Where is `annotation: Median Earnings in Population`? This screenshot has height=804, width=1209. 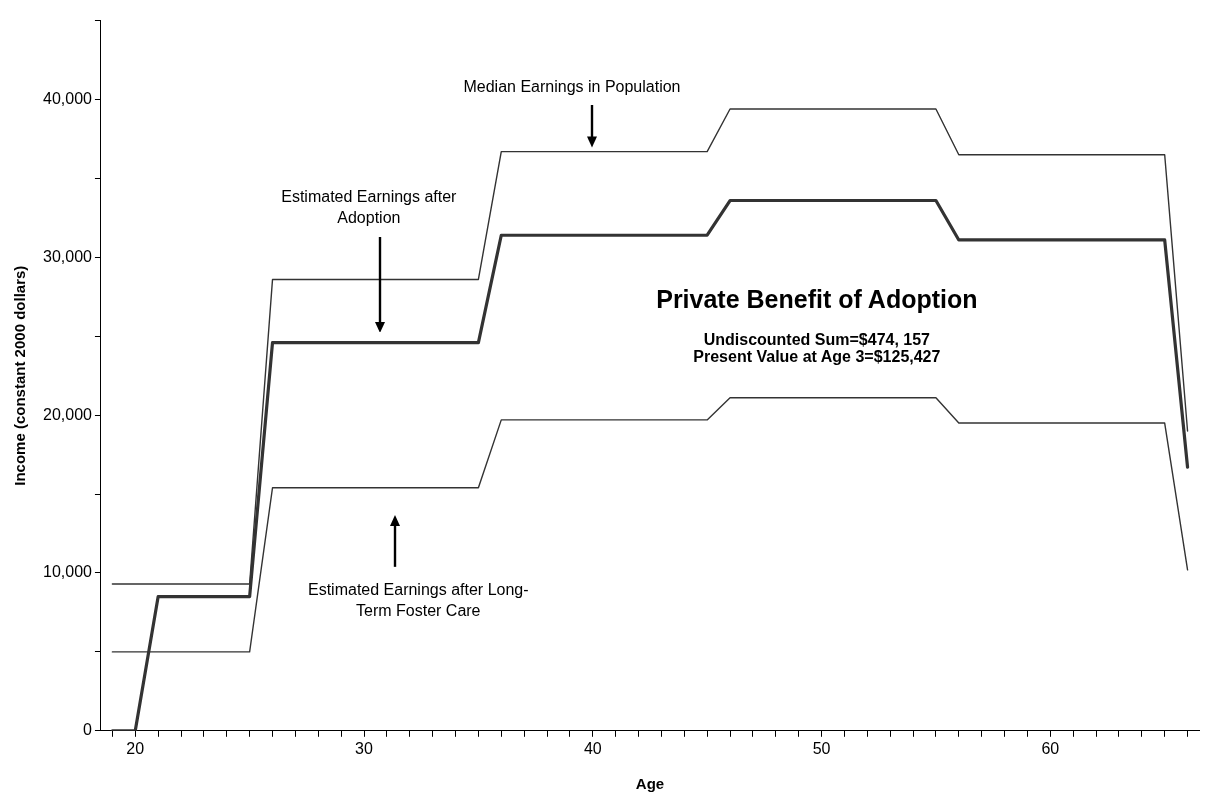
annotation: Median Earnings in Population is located at coordinates (572, 87).